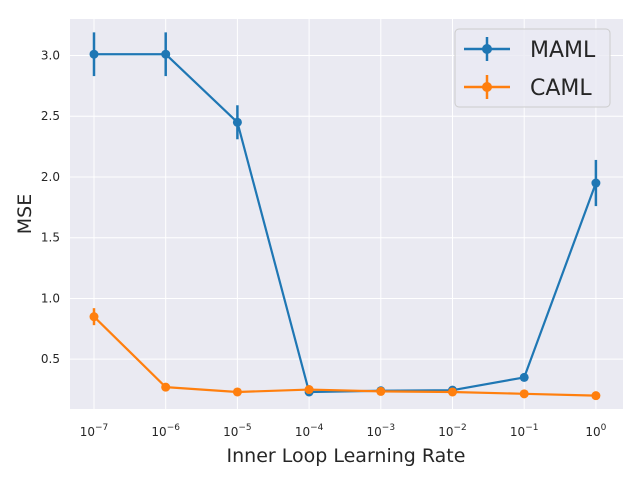  Describe the element at coordinates (50, 207) in the screenshot. I see `y-axis-ticks: 0.5 1.0 1.5 2.0 2.5 3.0` at that location.